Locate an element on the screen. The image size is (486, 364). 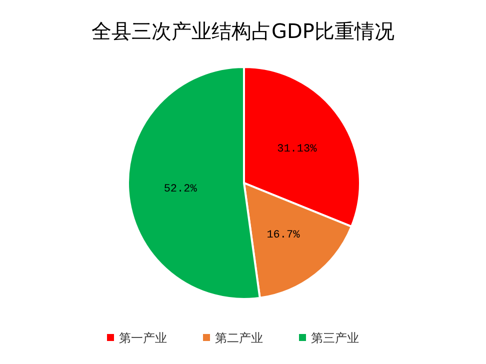
legend-label: 第一产业 is located at coordinates (143, 338).